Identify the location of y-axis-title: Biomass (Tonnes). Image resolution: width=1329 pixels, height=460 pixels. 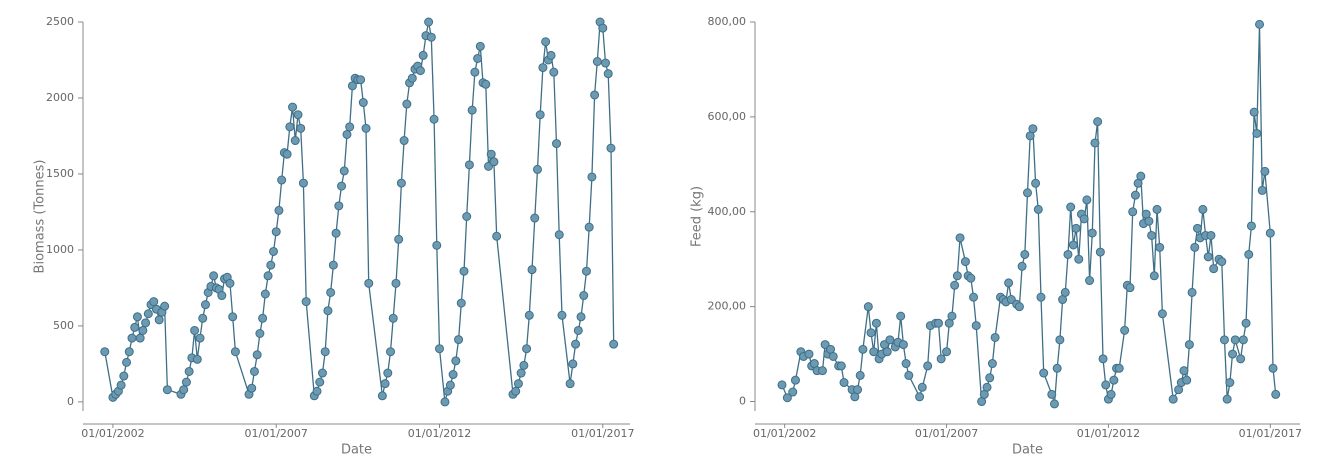
(40, 217).